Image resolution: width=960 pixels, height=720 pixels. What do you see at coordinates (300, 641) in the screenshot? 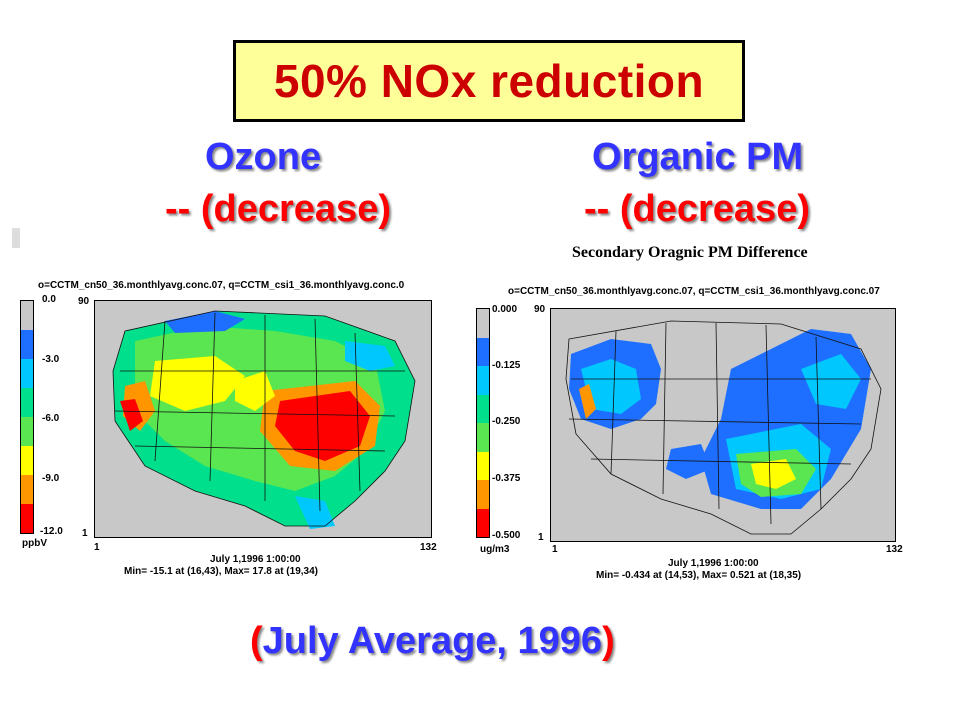
I see `footer-word-july: July` at bounding box center [300, 641].